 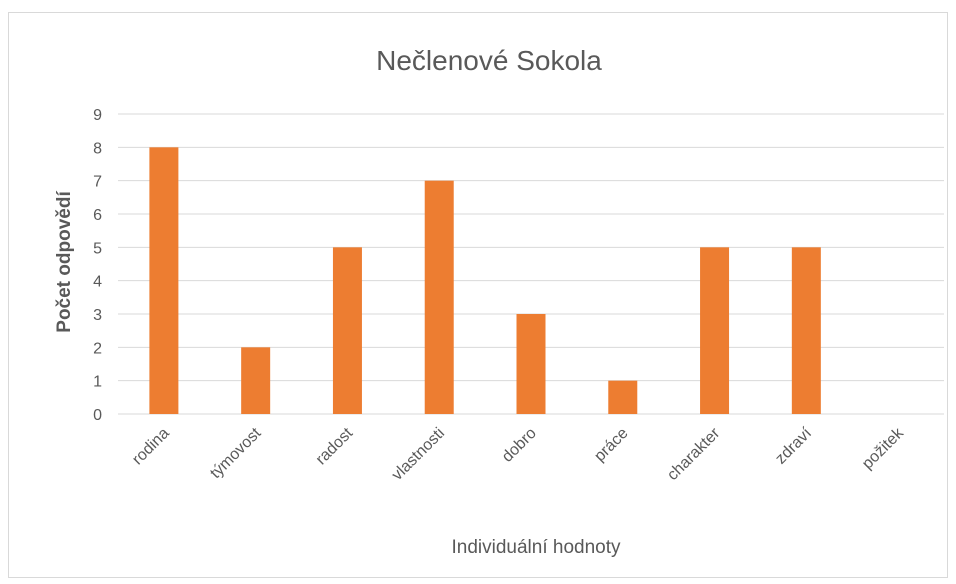 I want to click on y-tick-label-8: 8, so click(x=97, y=148).